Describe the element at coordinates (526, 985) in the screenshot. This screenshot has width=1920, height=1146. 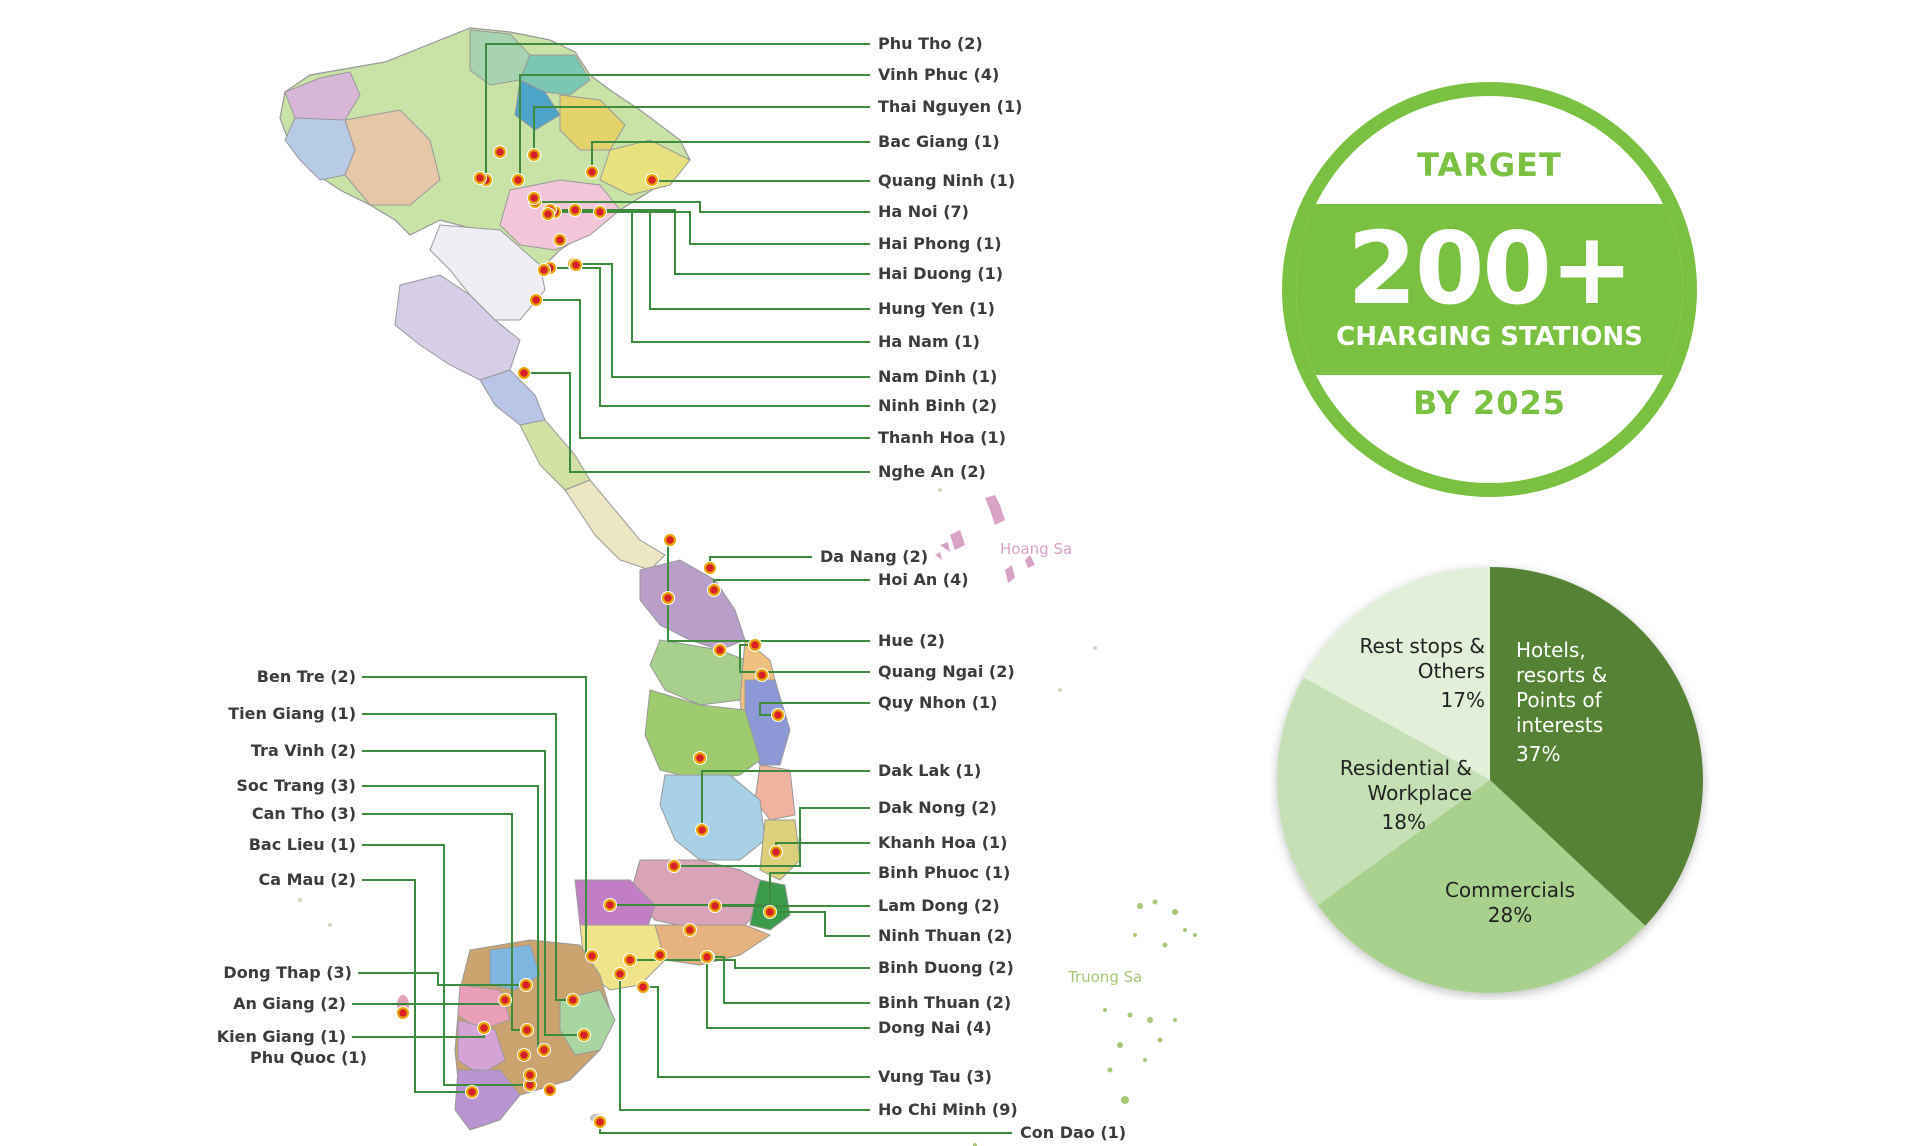
I see `marker-dong-thap` at that location.